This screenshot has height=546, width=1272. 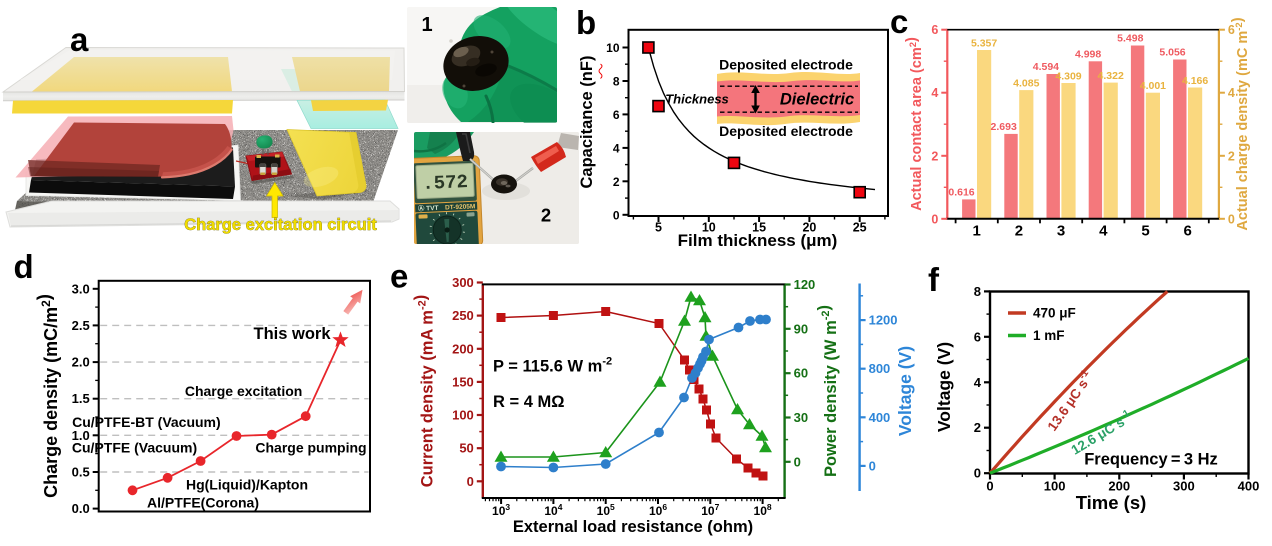 I want to click on svg-text: 1.0, so click(x=81, y=435).